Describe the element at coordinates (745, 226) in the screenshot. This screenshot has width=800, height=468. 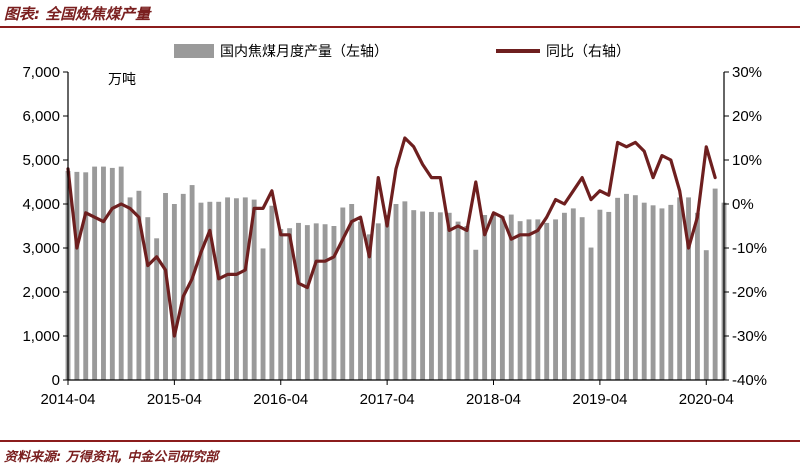
I see `right-axis-ticks: -40% -30% -20% -10% 0% 10% 20% 30%` at that location.